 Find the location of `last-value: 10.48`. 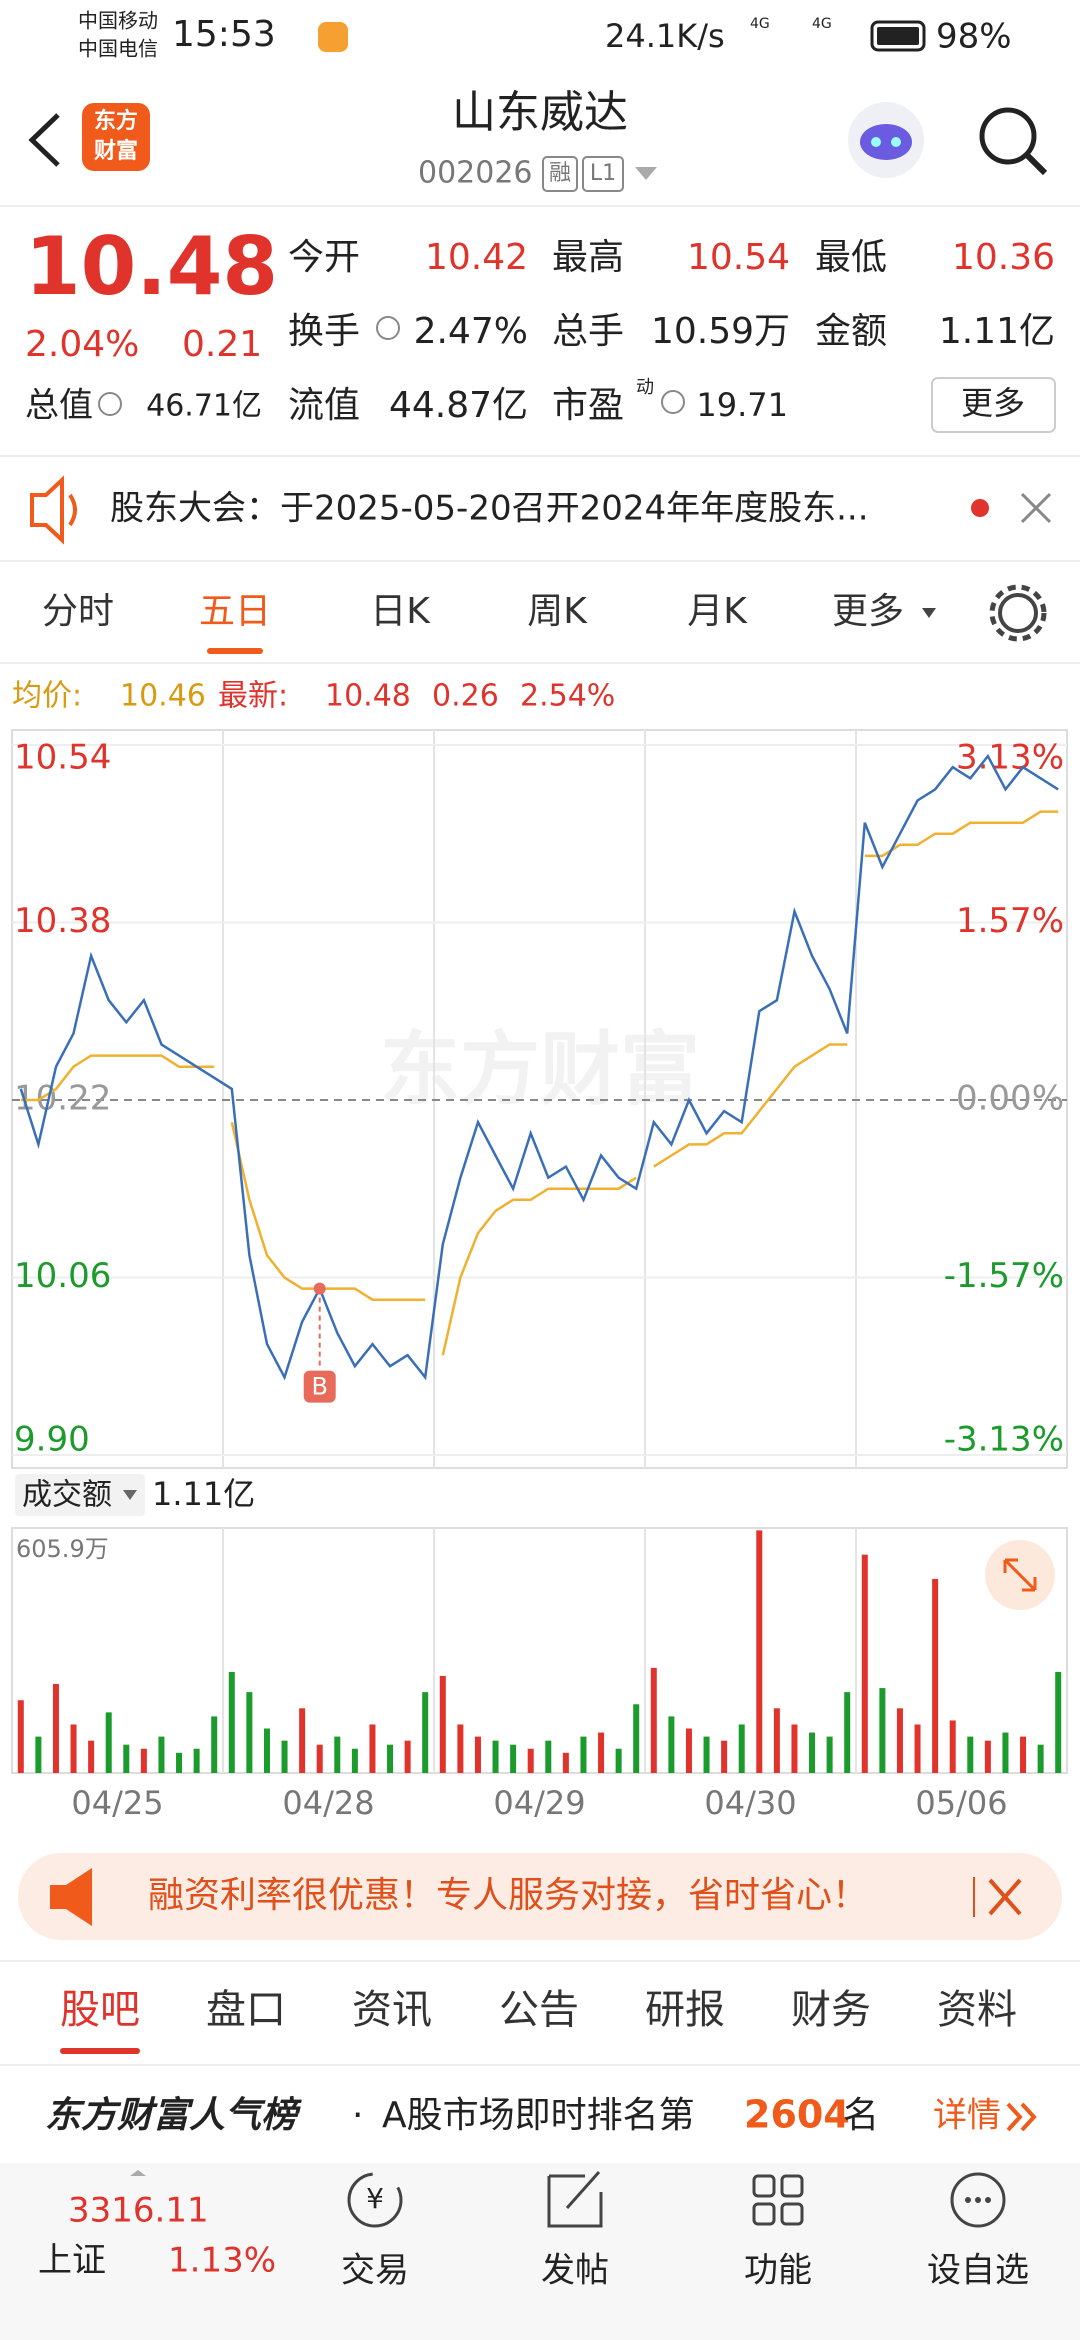

last-value: 10.48 is located at coordinates (368, 696).